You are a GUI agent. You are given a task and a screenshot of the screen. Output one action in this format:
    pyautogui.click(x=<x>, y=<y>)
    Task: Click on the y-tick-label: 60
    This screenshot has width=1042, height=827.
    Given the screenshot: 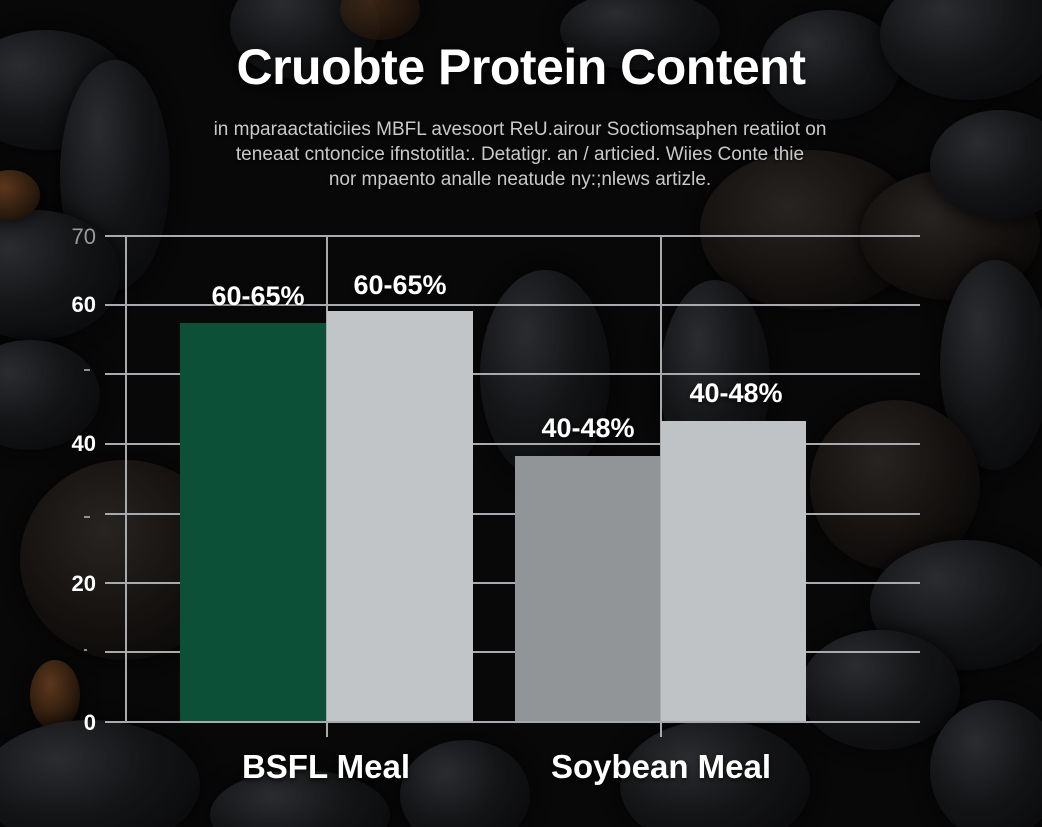 What is the action you would take?
    pyautogui.click(x=83, y=304)
    